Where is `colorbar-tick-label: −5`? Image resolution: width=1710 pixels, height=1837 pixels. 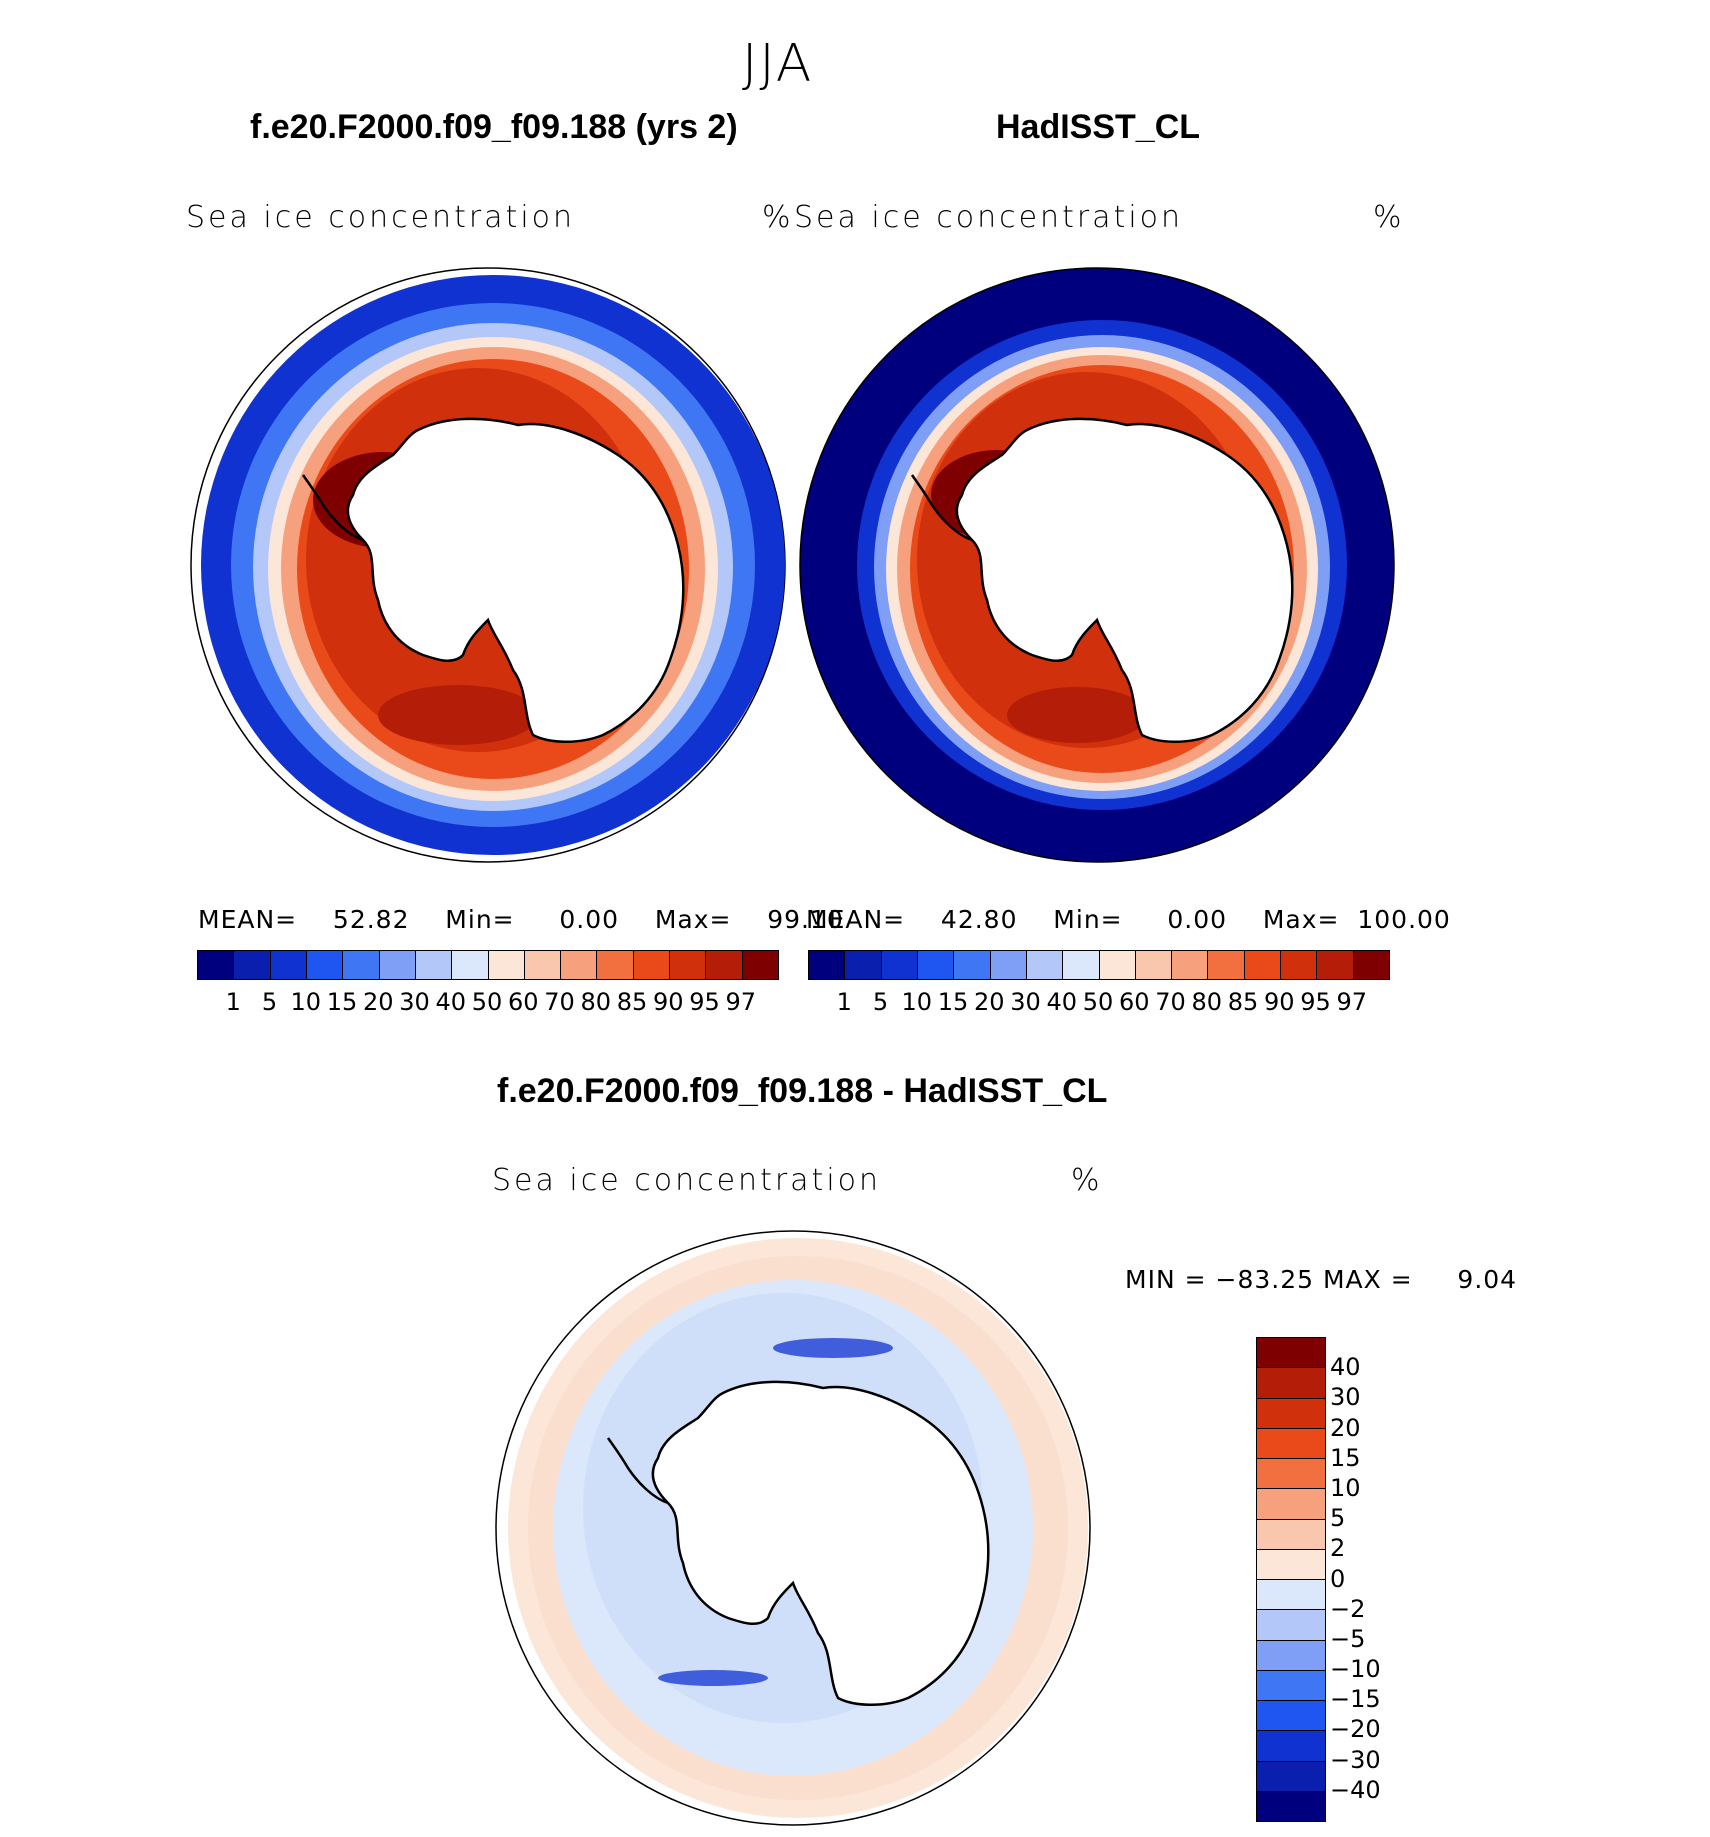 colorbar-tick-label: −5 is located at coordinates (1348, 1638).